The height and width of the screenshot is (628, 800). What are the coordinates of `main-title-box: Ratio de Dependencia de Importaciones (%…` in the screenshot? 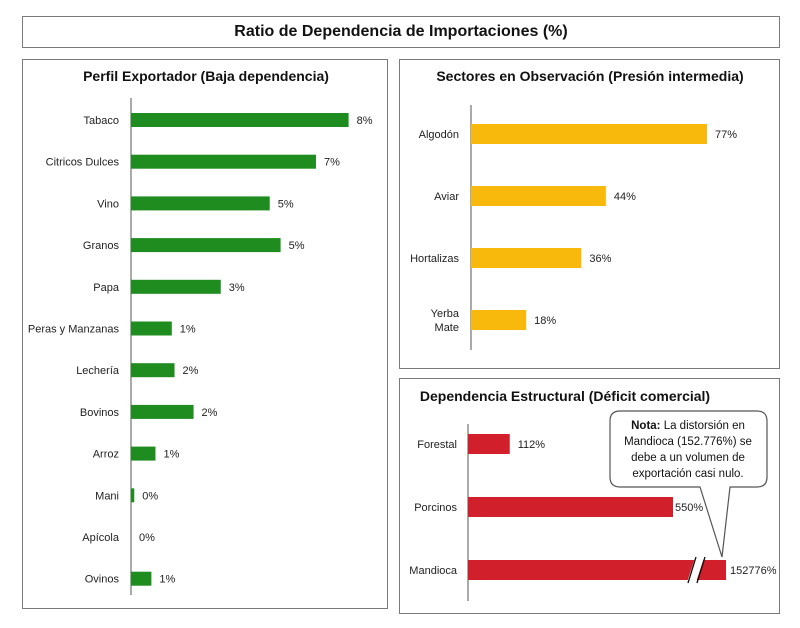 It's located at (401, 32).